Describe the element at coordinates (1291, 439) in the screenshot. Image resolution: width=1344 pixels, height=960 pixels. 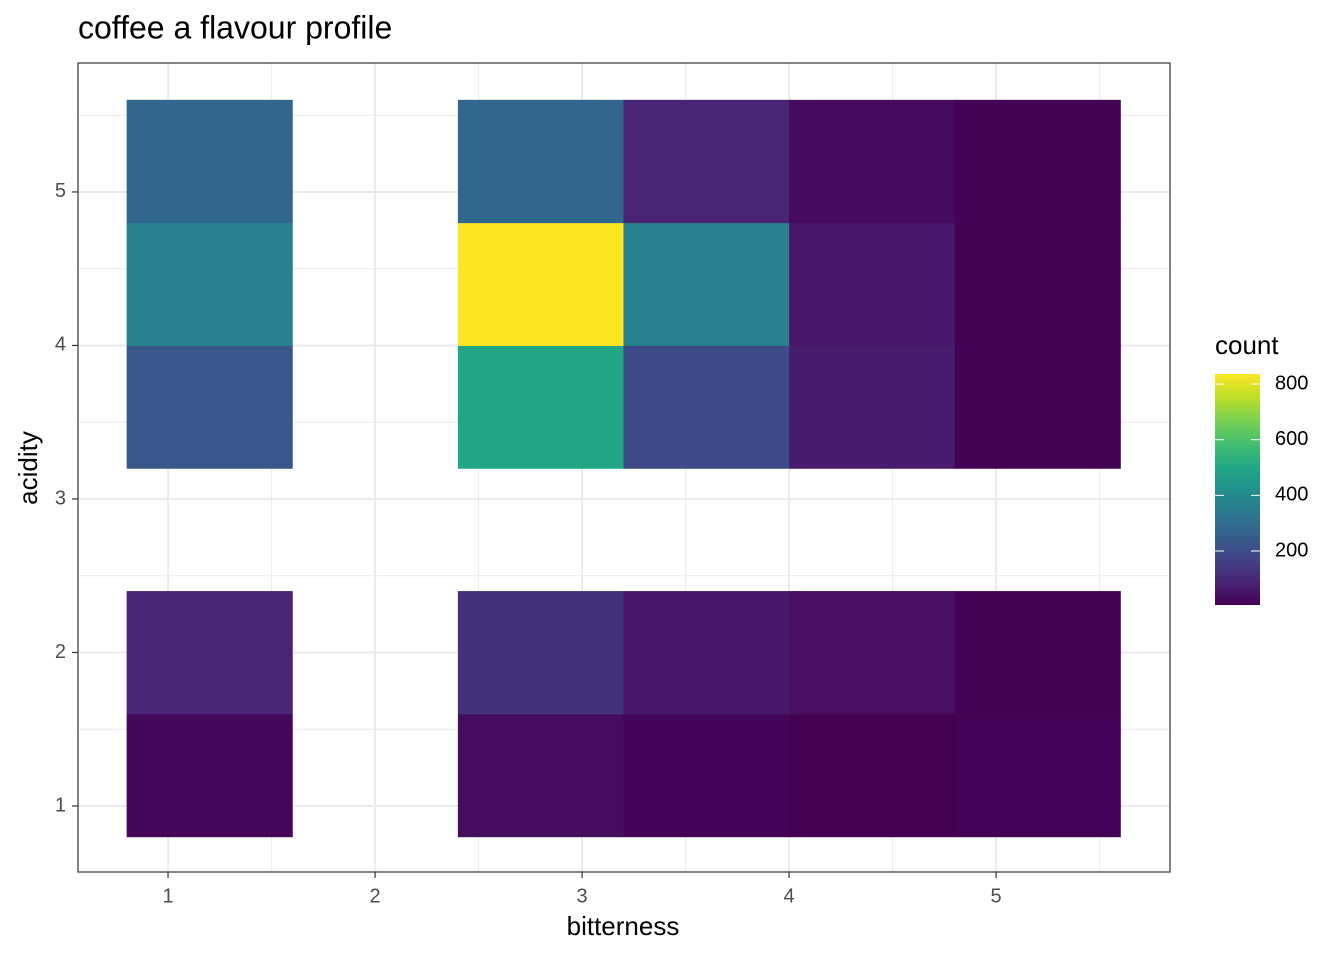
I see `colorbar-tick-label: 600` at that location.